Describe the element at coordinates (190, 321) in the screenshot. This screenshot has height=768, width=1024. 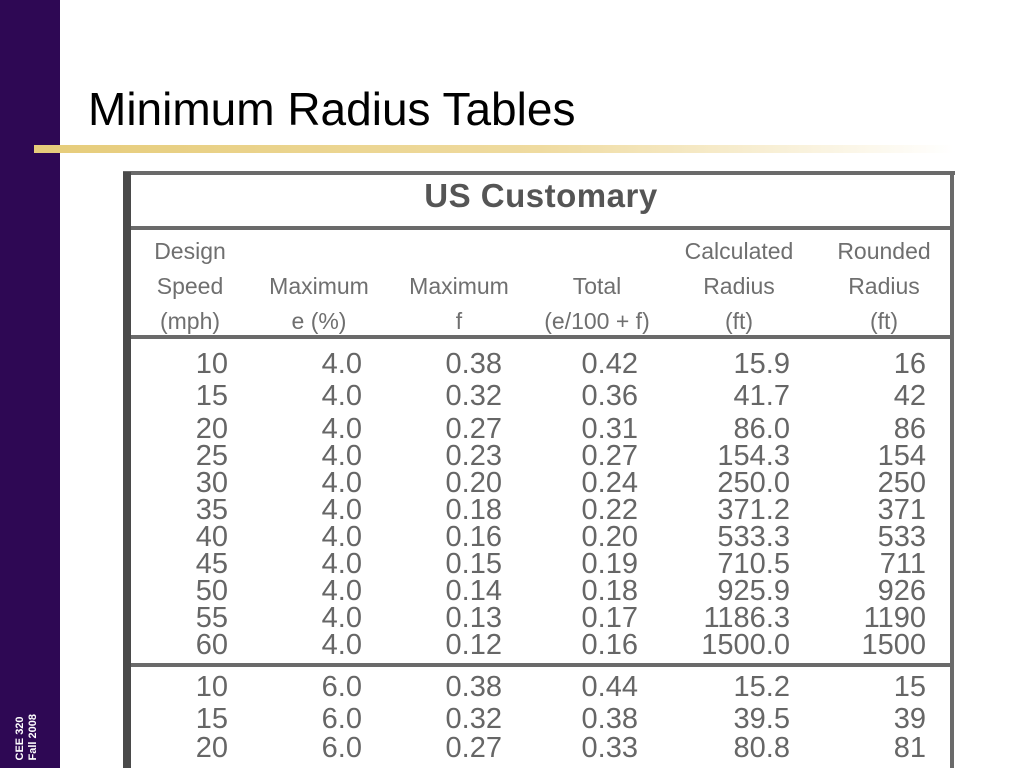
I see `header-line: (mph)` at that location.